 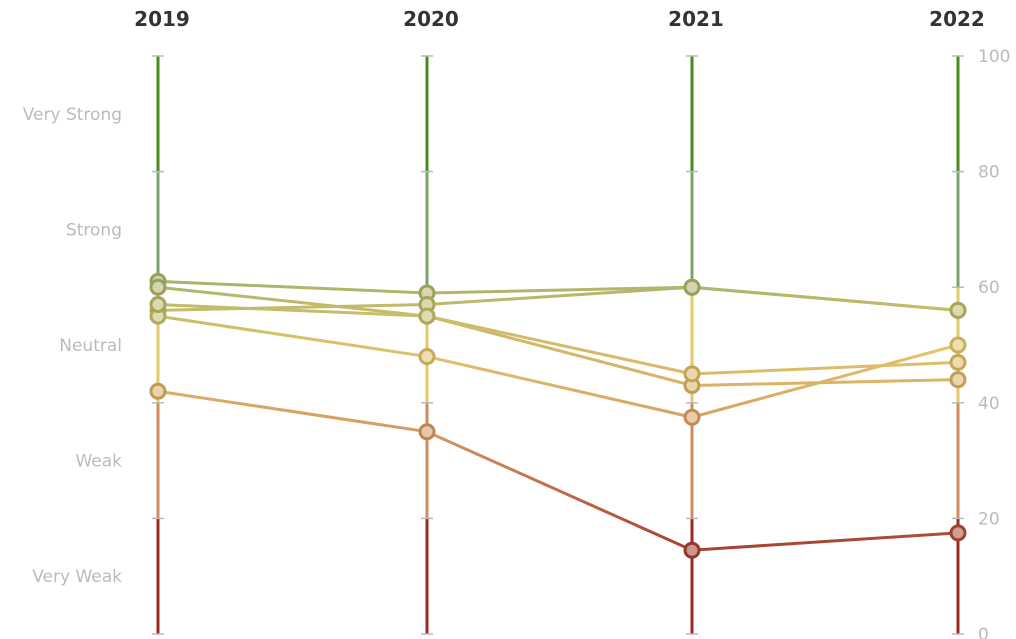 What do you see at coordinates (559, 19) in the screenshot?
I see `year-labels: 2019 2020 2021 2022` at bounding box center [559, 19].